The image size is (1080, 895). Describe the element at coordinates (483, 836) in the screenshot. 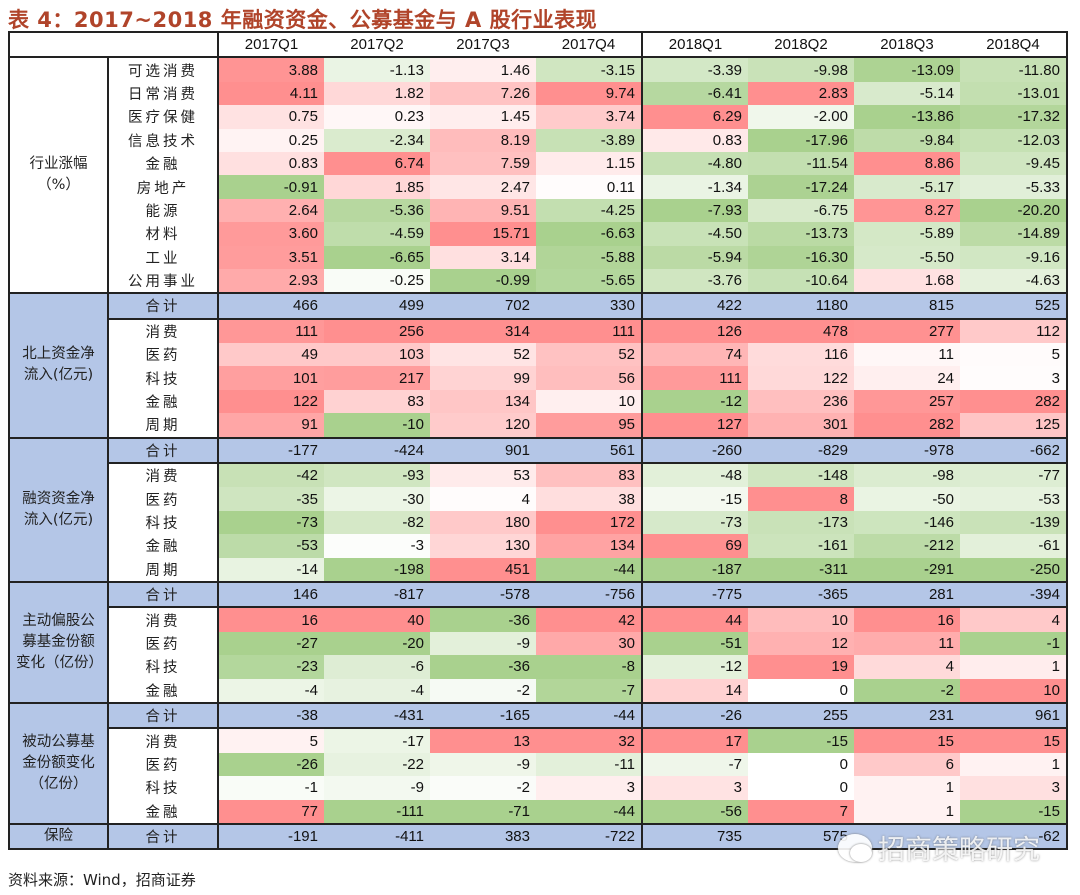

I see `total-cell: 383` at that location.